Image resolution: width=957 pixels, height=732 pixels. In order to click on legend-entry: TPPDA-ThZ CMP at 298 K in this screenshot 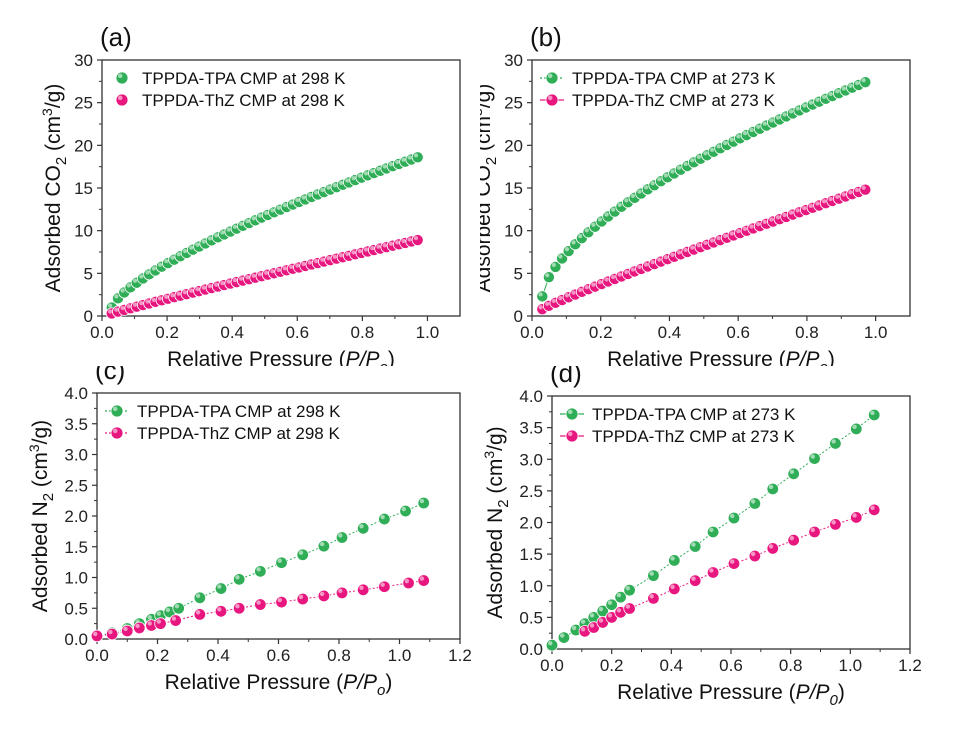, I will do `click(238, 433)`.